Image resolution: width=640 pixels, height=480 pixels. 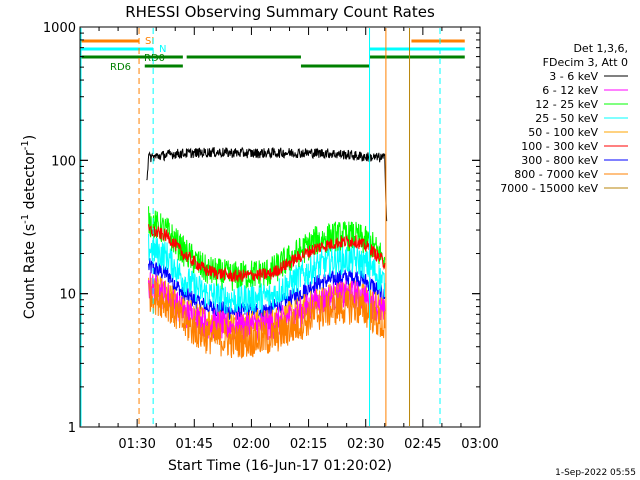 What do you see at coordinates (30, 182) in the screenshot?
I see `y-axis-label-mid: detector` at bounding box center [30, 182].